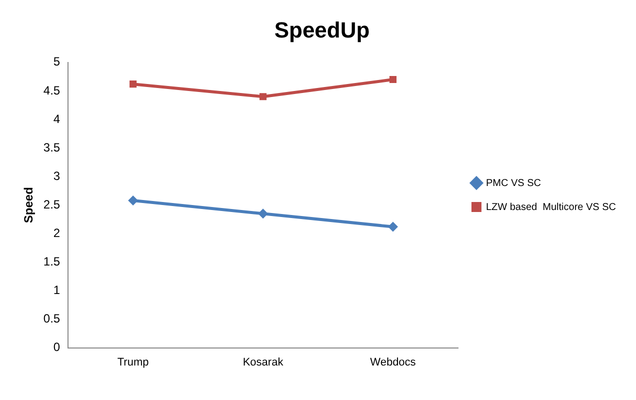 This screenshot has width=636, height=400. Describe the element at coordinates (133, 362) in the screenshot. I see `x-tick-label: Trump` at that location.